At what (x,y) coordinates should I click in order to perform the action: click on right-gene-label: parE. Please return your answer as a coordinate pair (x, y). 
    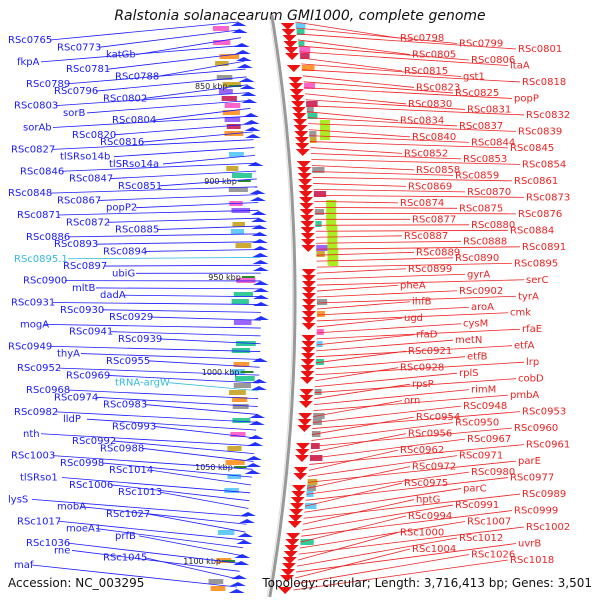
    Looking at the image, I should click on (529, 461).